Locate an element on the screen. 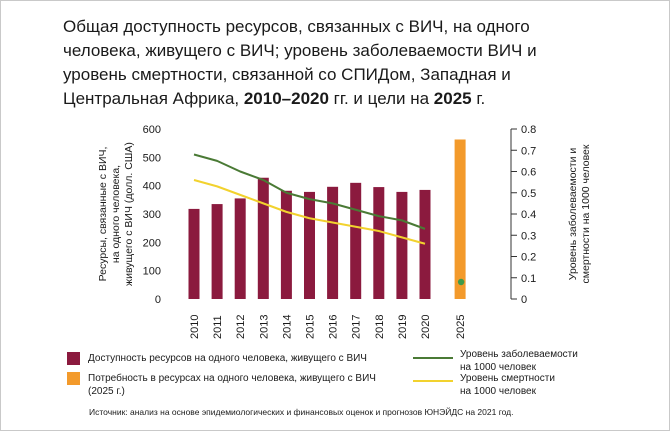  left-axis-title-line: живущего с ВИЧ (долл. США) is located at coordinates (129, 214).